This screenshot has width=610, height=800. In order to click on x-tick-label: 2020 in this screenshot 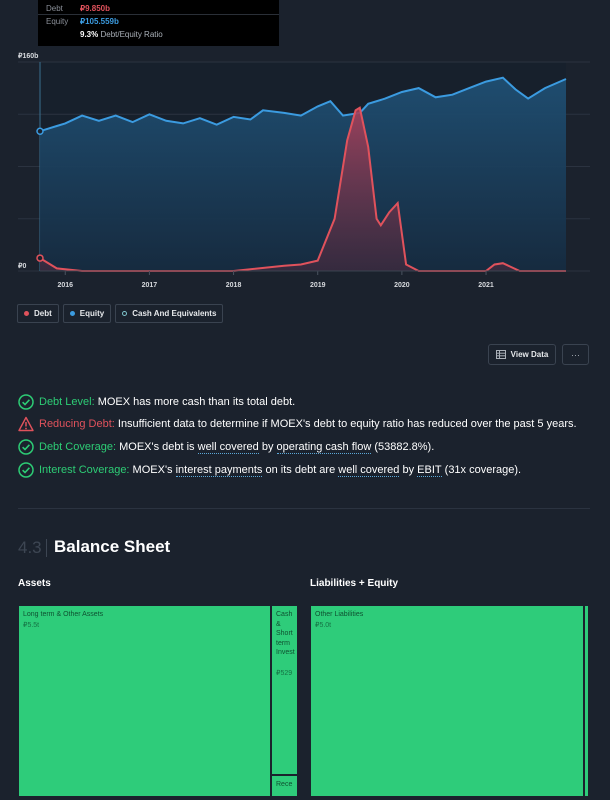, I will do `click(402, 285)`.